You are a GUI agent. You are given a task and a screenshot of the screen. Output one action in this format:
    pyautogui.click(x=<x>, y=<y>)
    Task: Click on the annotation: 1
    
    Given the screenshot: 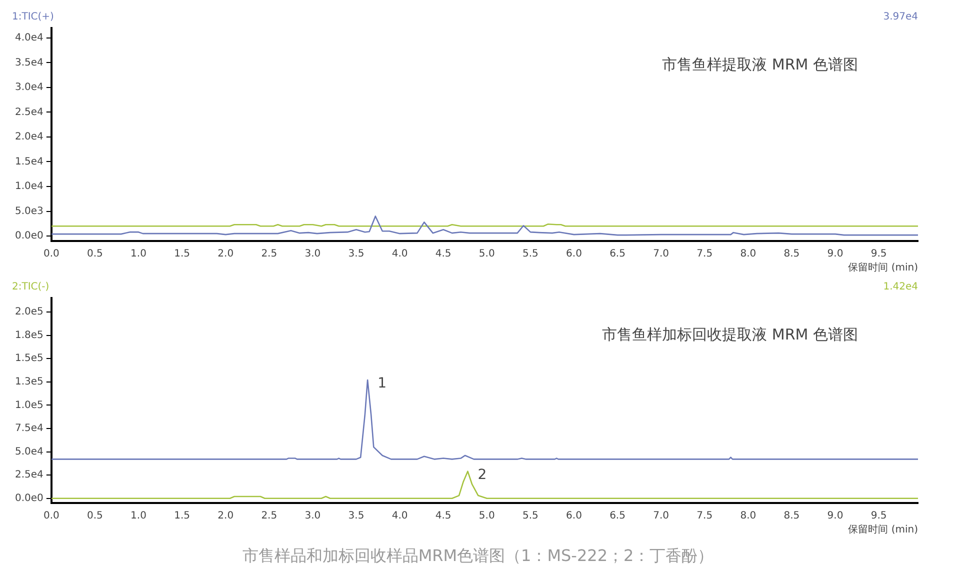 What is the action you would take?
    pyautogui.click(x=382, y=384)
    